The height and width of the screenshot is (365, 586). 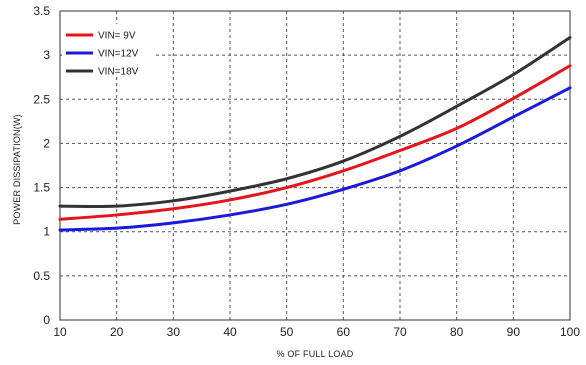 What do you see at coordinates (41, 276) in the screenshot?
I see `y-tick-label: 0.5` at bounding box center [41, 276].